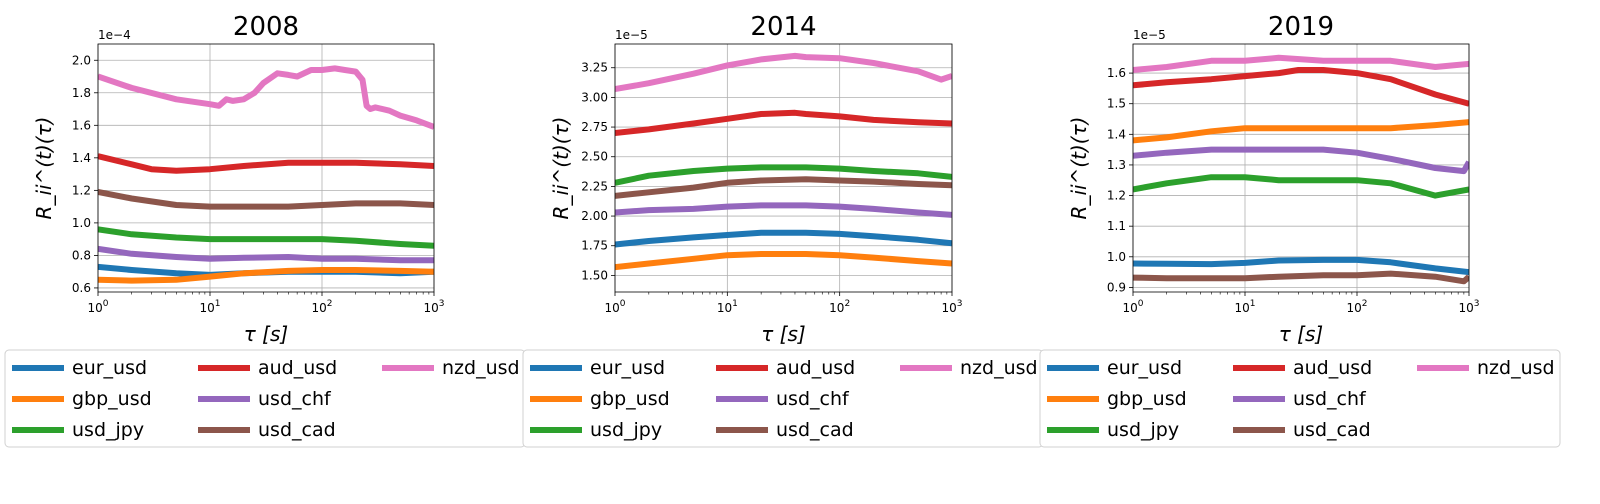 The height and width of the screenshot is (504, 1600). Describe the element at coordinates (594, 275) in the screenshot. I see `y-tick-label: 1.50` at that location.